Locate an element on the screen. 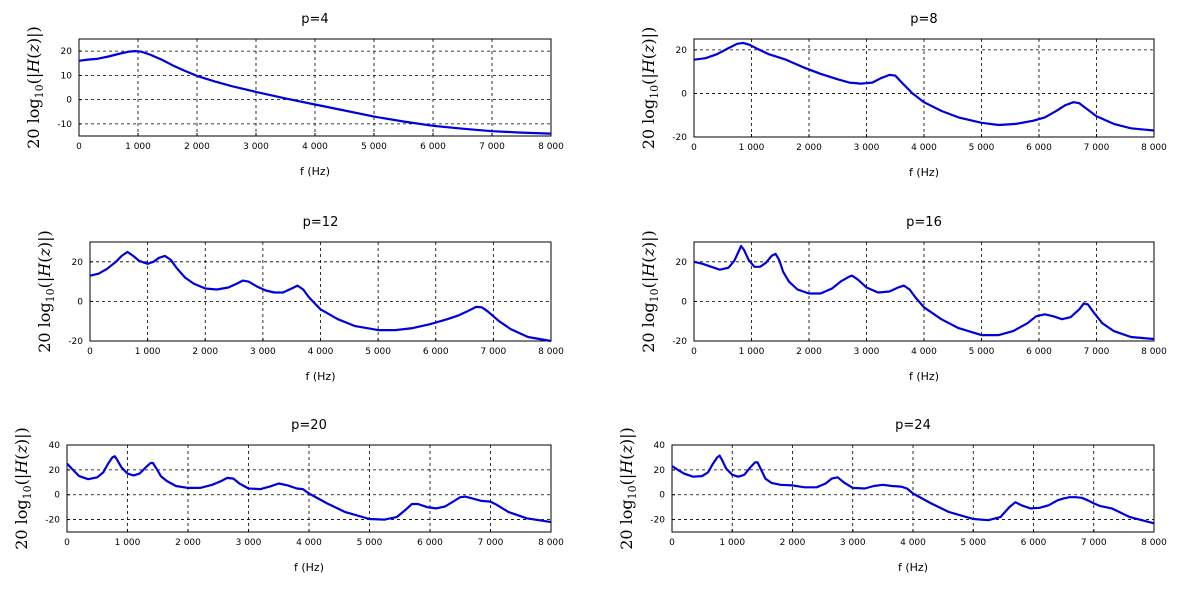 Image resolution: width=1204 pixels, height=593 pixels. subplot-title: p=4 is located at coordinates (314, 19).